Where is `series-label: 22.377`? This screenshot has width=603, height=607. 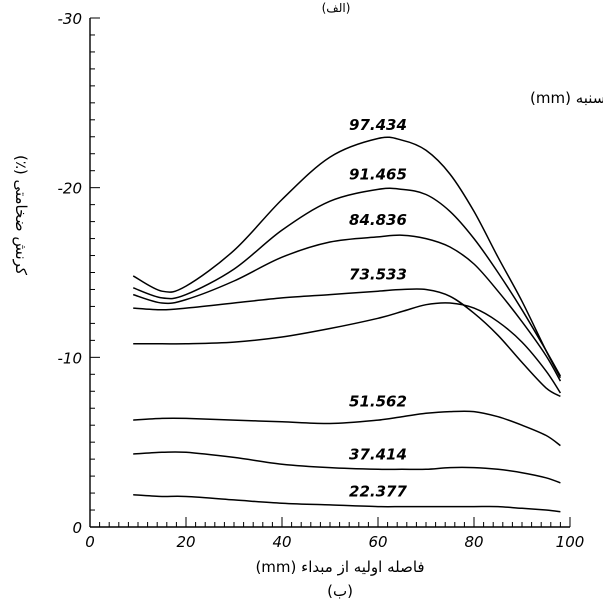 series-label: 22.377 is located at coordinates (378, 492).